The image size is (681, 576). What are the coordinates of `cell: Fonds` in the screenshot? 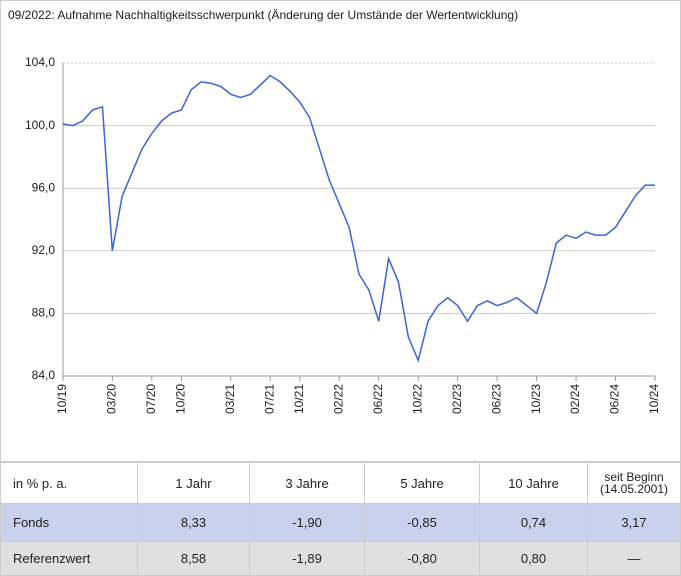 It's located at (69, 522).